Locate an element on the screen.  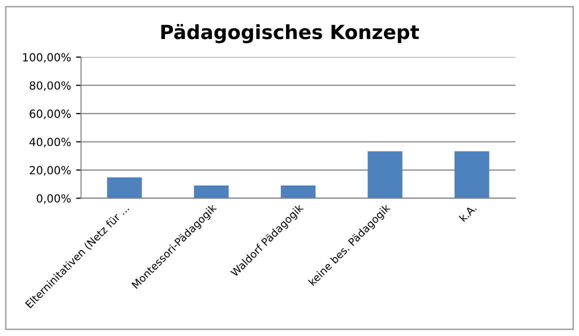
y-tick-label: 60,00% is located at coordinates (50, 115).